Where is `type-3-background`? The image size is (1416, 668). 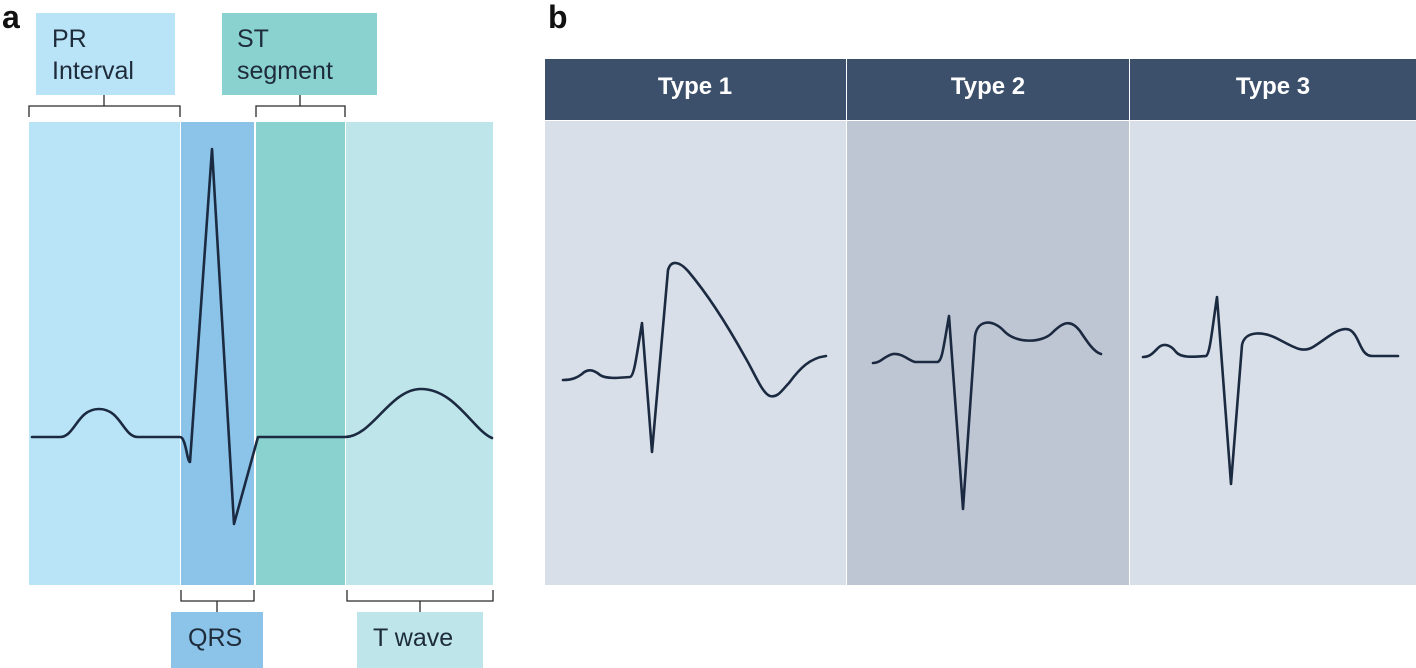
type-3-background is located at coordinates (1273, 353).